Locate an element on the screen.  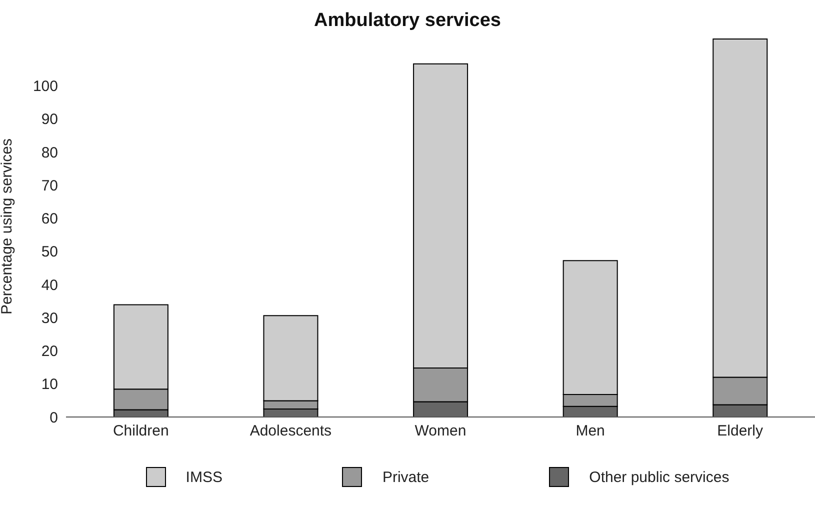
legend-label: IMSS is located at coordinates (204, 477).